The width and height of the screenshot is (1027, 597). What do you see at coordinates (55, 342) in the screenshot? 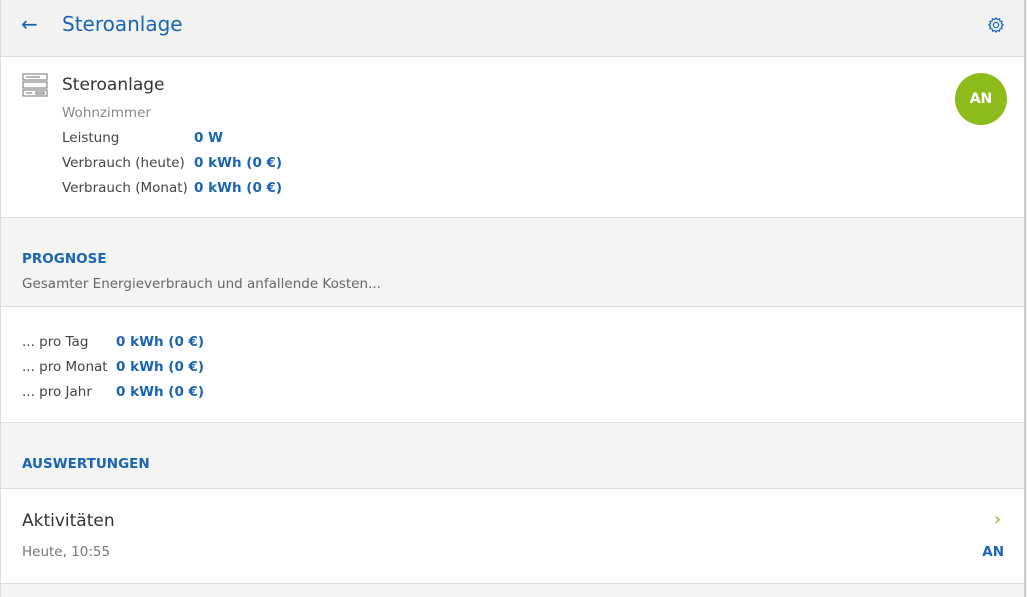
I see `row-label: ... pro Tag` at bounding box center [55, 342].